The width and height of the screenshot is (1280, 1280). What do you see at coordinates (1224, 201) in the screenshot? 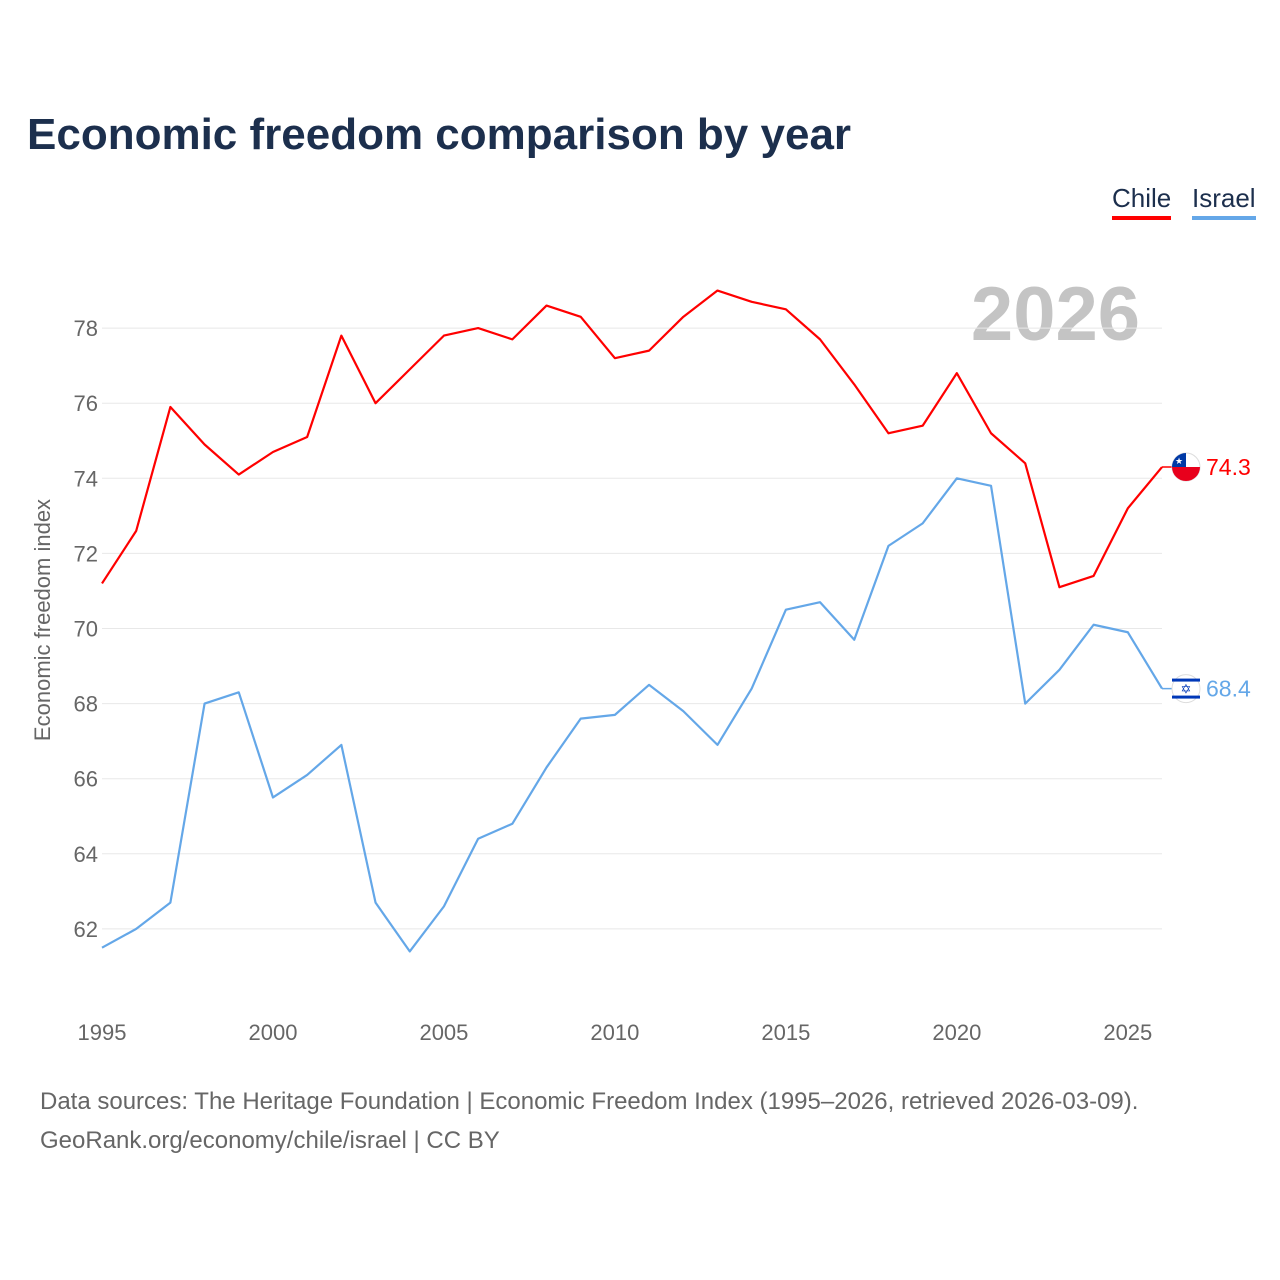
I see `legend-israel: Israel` at bounding box center [1224, 201].